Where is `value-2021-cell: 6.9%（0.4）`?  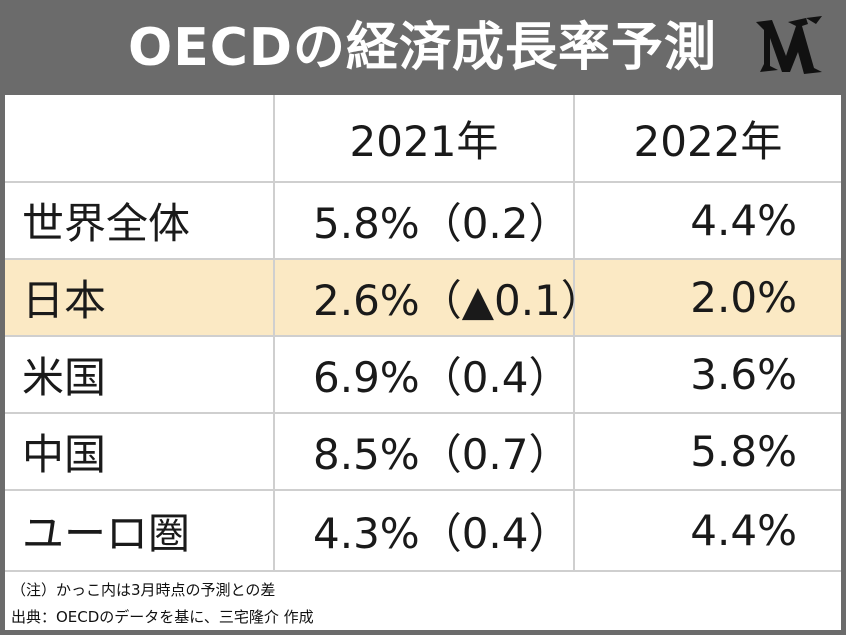
value-2021-cell: 6.9%（0.4） is located at coordinates (425, 374).